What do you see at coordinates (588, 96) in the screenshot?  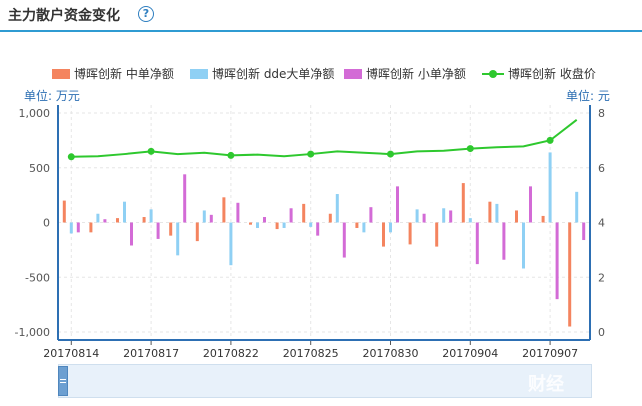 I see `right-axis-unit: 单位: 元` at bounding box center [588, 96].